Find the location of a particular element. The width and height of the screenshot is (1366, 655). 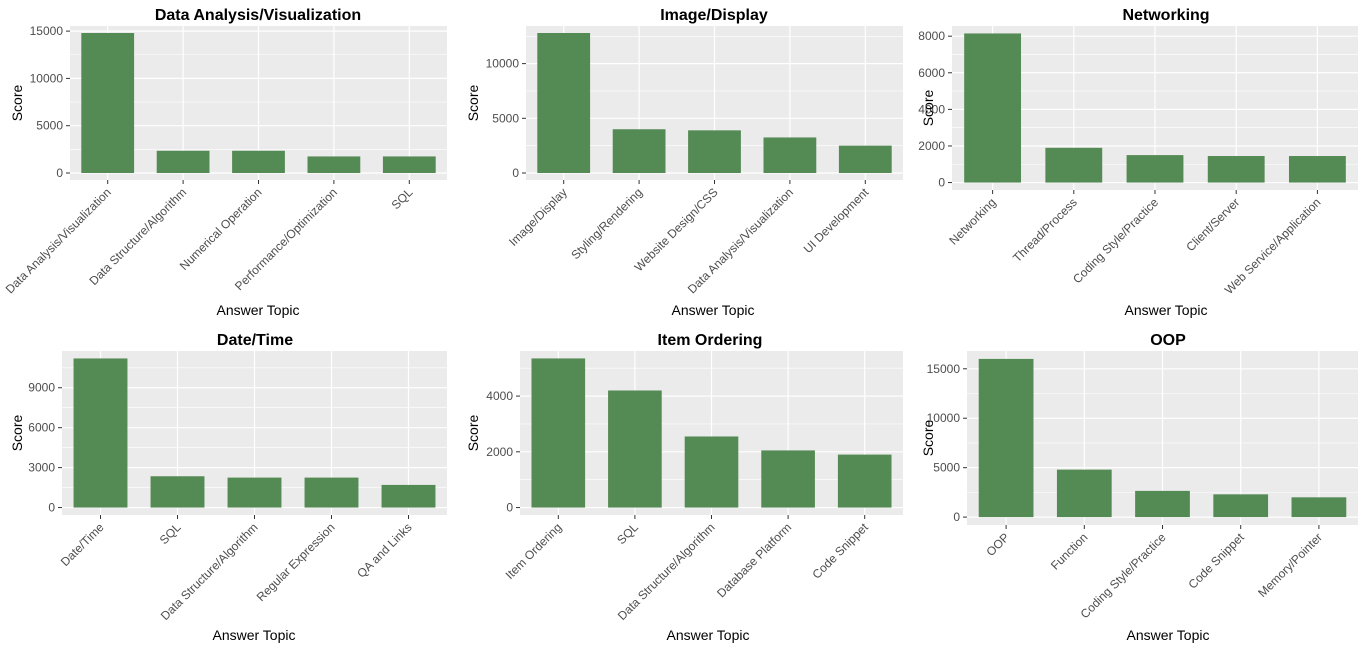

x-tick-label: Website Design/CSS is located at coordinates (676, 229).